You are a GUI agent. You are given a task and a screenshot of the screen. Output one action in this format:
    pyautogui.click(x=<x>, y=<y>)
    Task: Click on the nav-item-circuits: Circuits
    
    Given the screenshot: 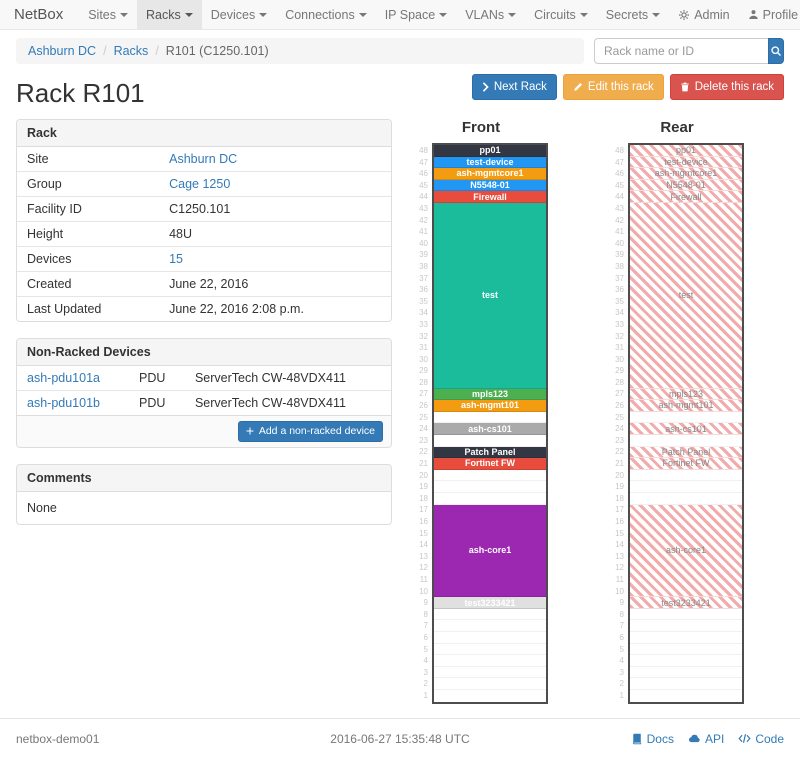 What is the action you would take?
    pyautogui.click(x=561, y=14)
    